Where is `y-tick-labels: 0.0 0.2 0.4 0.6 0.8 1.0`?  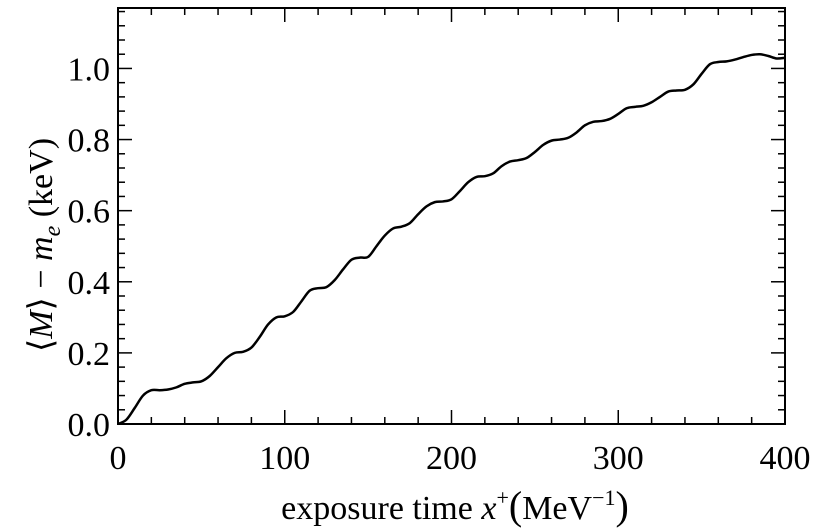 y-tick-labels: 0.0 0.2 0.4 0.6 0.8 1.0 is located at coordinates (89, 247).